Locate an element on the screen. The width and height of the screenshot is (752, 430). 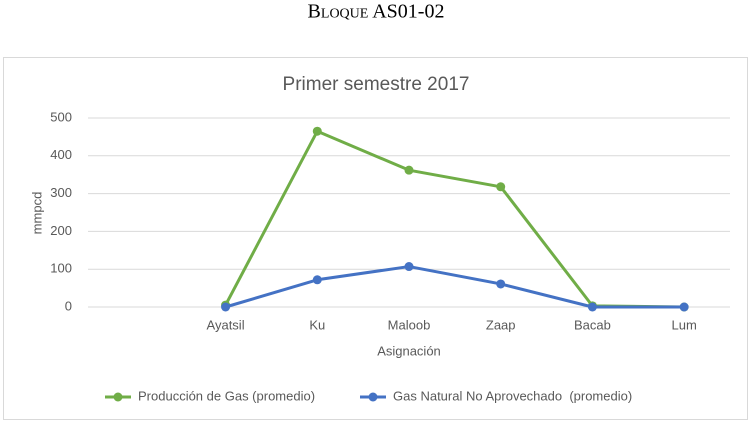
series-line is located at coordinates (455, 287).